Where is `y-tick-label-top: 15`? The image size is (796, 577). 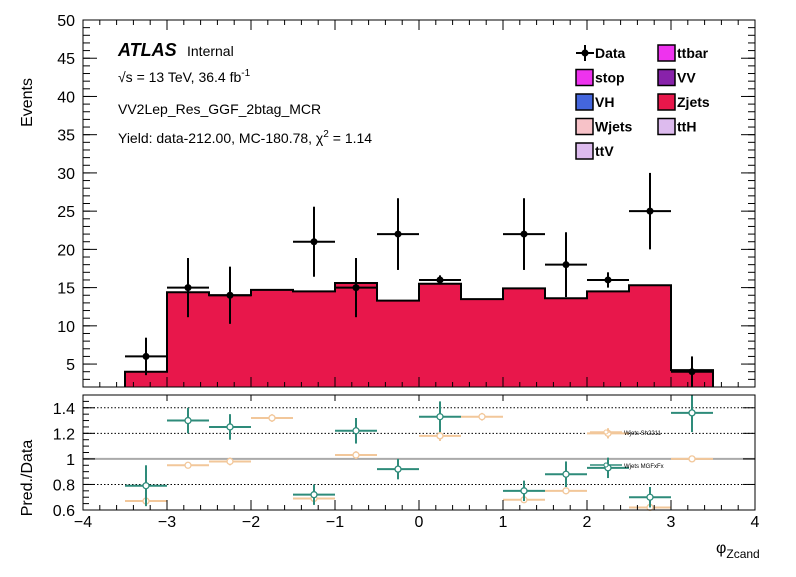 y-tick-label-top: 15 is located at coordinates (66, 289).